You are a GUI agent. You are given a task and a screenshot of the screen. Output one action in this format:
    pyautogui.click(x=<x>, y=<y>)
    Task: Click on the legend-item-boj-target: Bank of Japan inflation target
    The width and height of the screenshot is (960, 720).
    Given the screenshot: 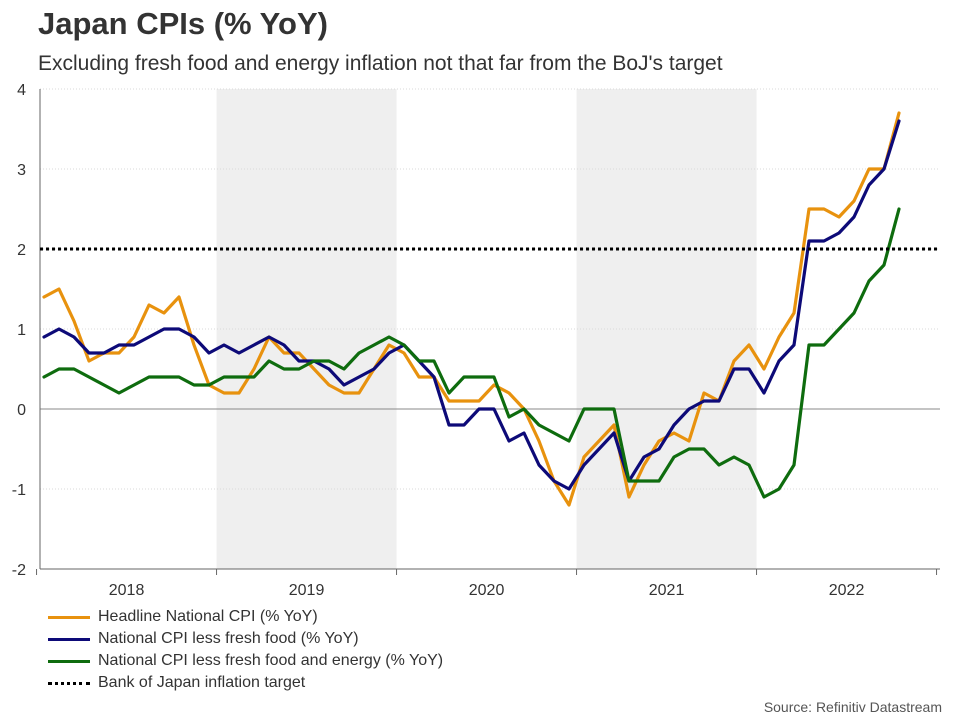 What is the action you would take?
    pyautogui.click(x=245, y=683)
    